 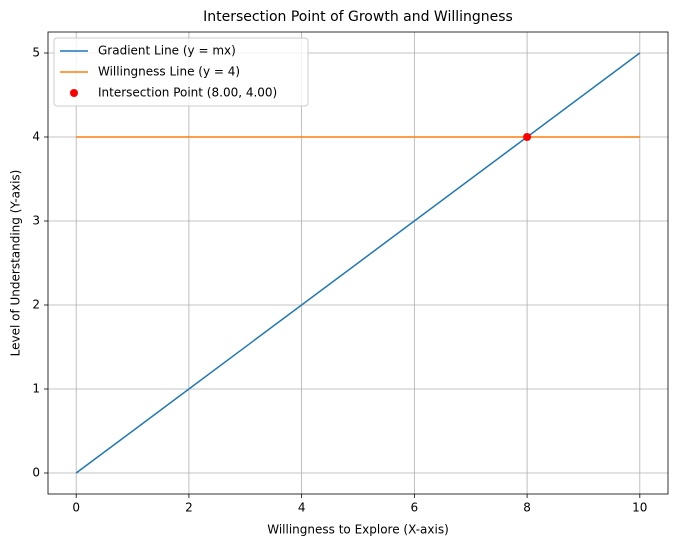 What do you see at coordinates (36, 305) in the screenshot?
I see `y-tick-label: 2` at bounding box center [36, 305].